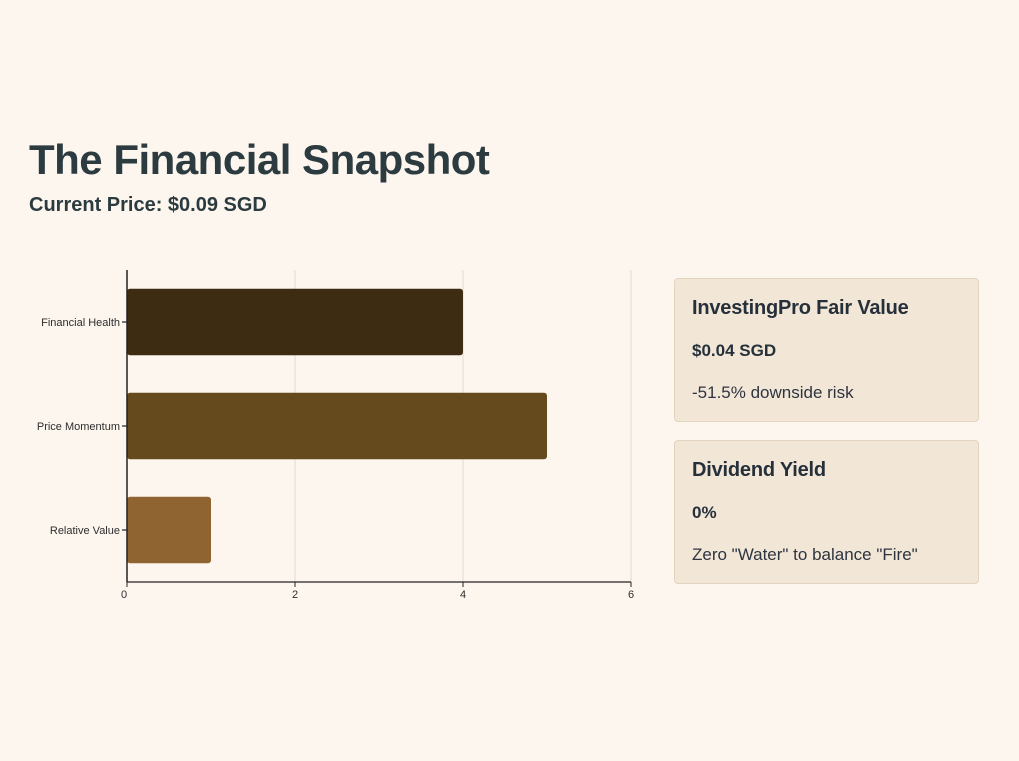 The width and height of the screenshot is (1019, 761). I want to click on fair-value-amount: $0.04 SGD, so click(734, 350).